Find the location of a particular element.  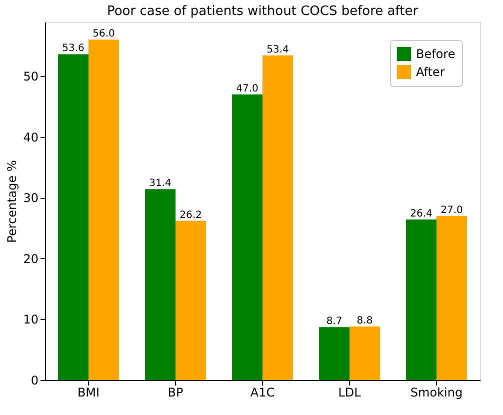

y-tick-label: 0 is located at coordinates (34, 381).